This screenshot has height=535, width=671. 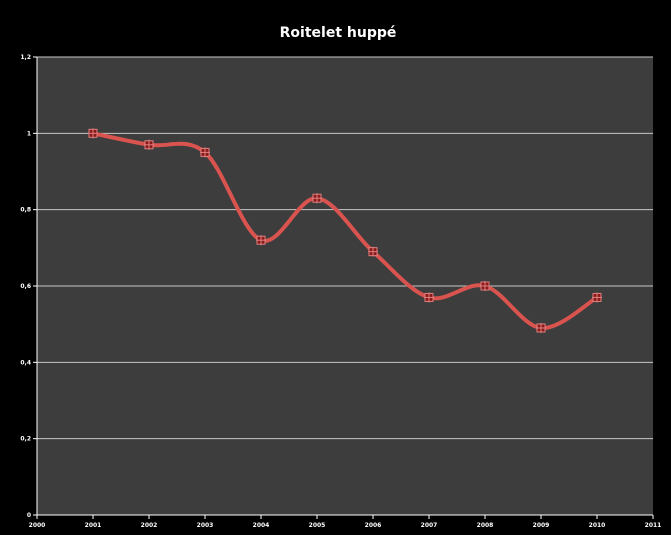 What do you see at coordinates (29, 133) in the screenshot?
I see `y-tick-label: 1` at bounding box center [29, 133].